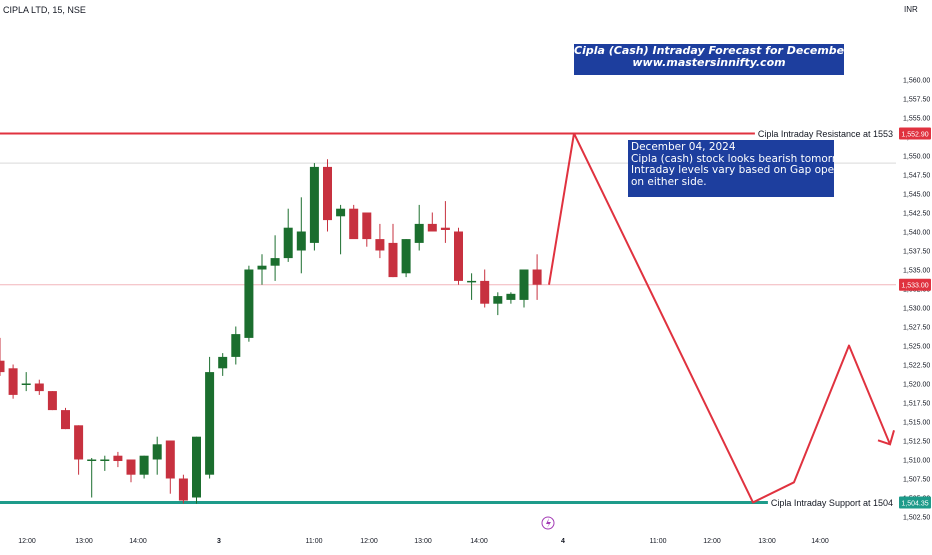 The image size is (932, 555). I want to click on y-tick-label: 1,557.50, so click(916, 100).